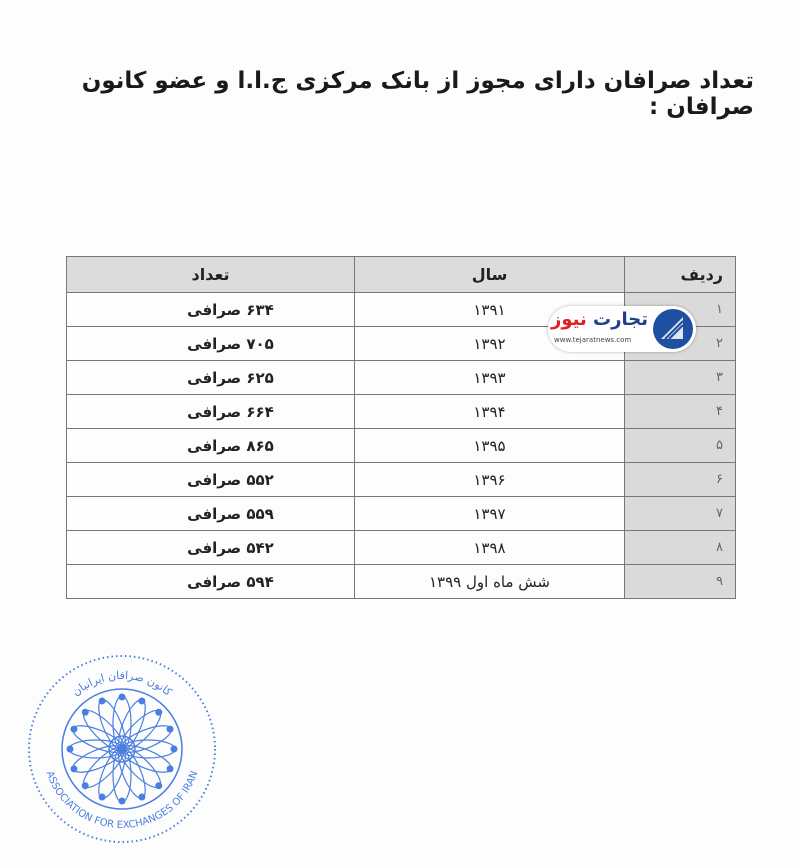  What do you see at coordinates (210, 343) in the screenshot?
I see `cell-count: ۷۰۵ صرافی` at bounding box center [210, 343].